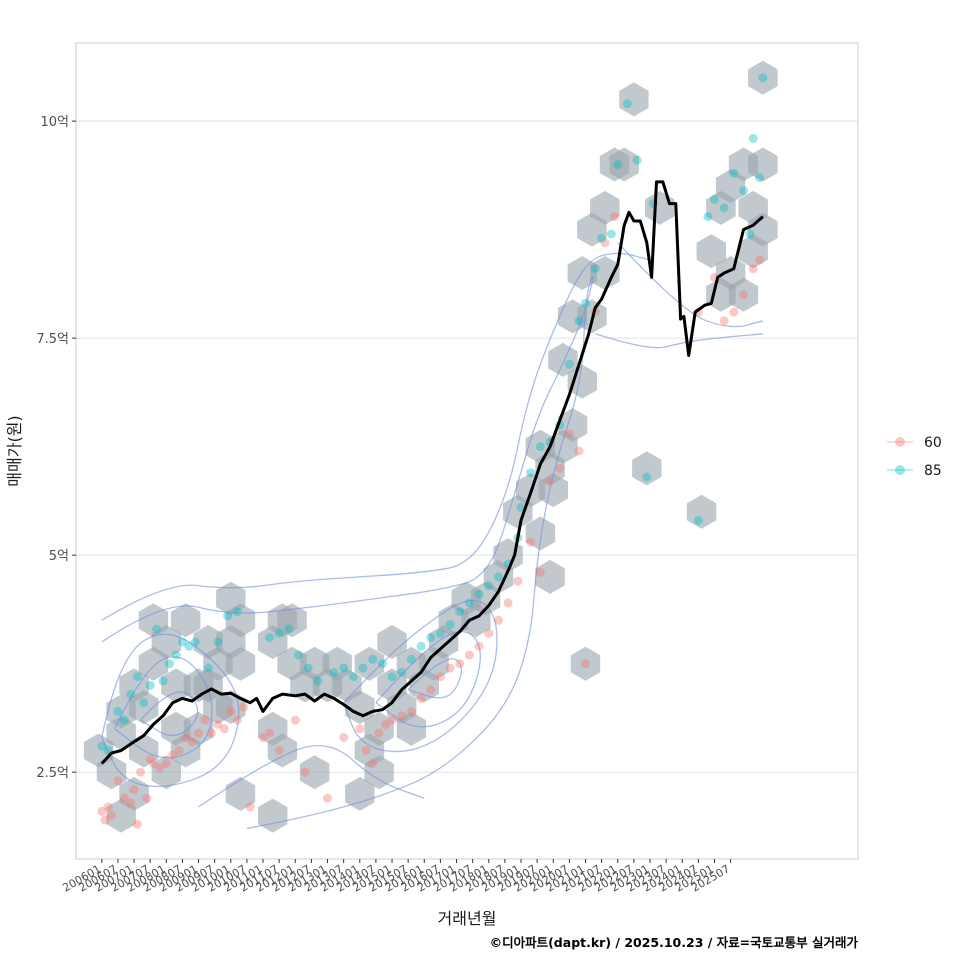  What do you see at coordinates (52, 339) in the screenshot?
I see `y-tick-label: 7.5억` at bounding box center [52, 339].